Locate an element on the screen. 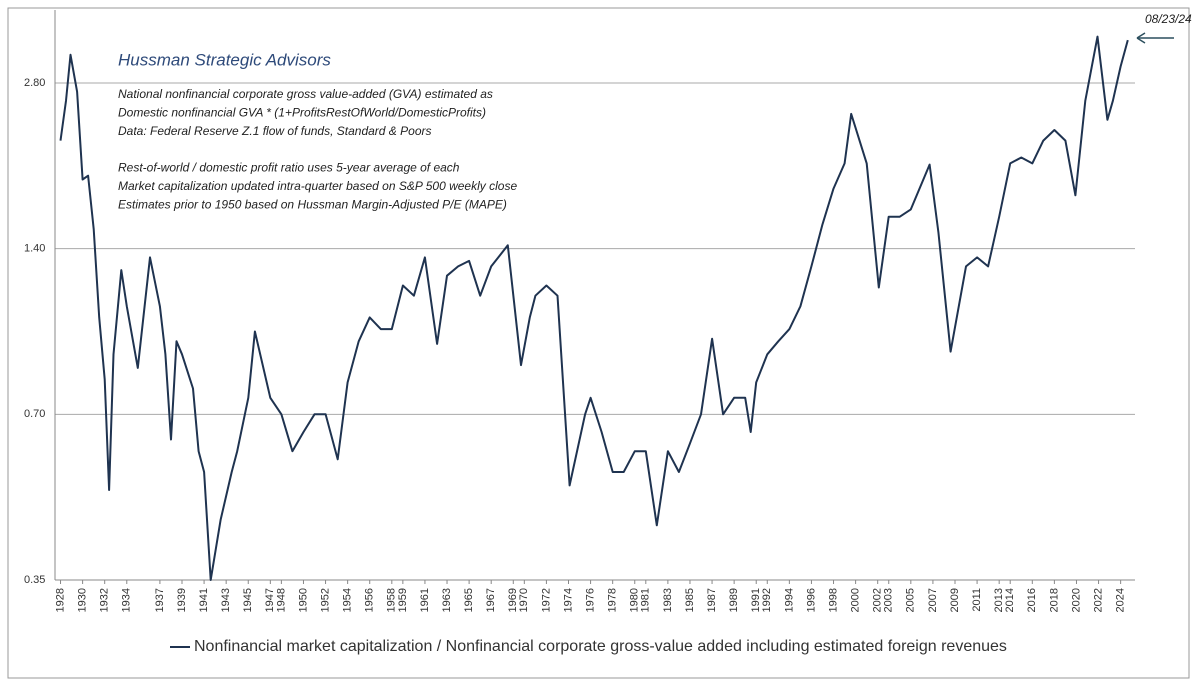 The width and height of the screenshot is (1197, 687). x-tick-label: 1950 is located at coordinates (303, 600).